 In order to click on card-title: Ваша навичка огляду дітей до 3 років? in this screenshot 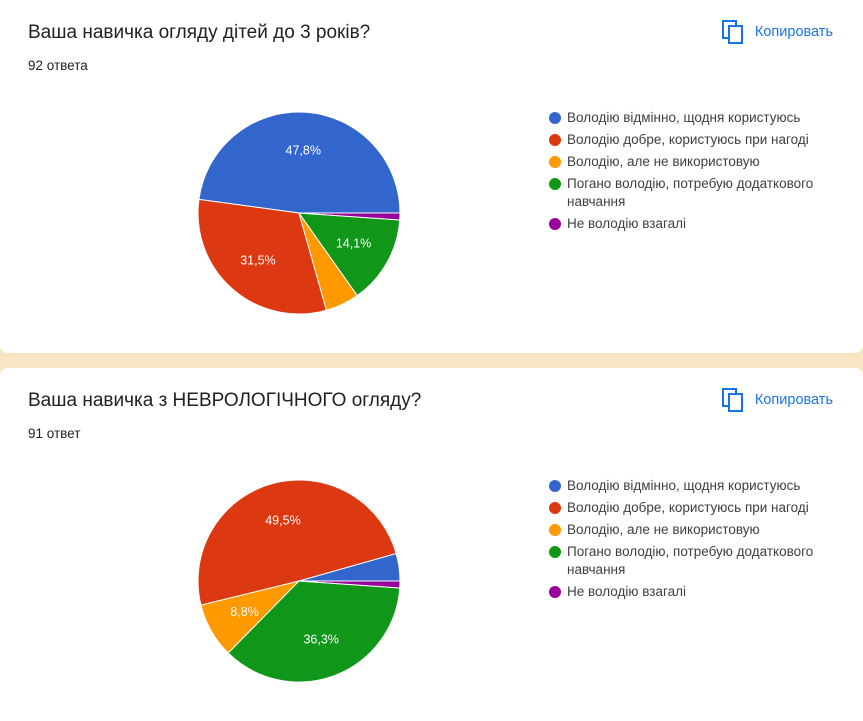, I will do `click(199, 32)`.